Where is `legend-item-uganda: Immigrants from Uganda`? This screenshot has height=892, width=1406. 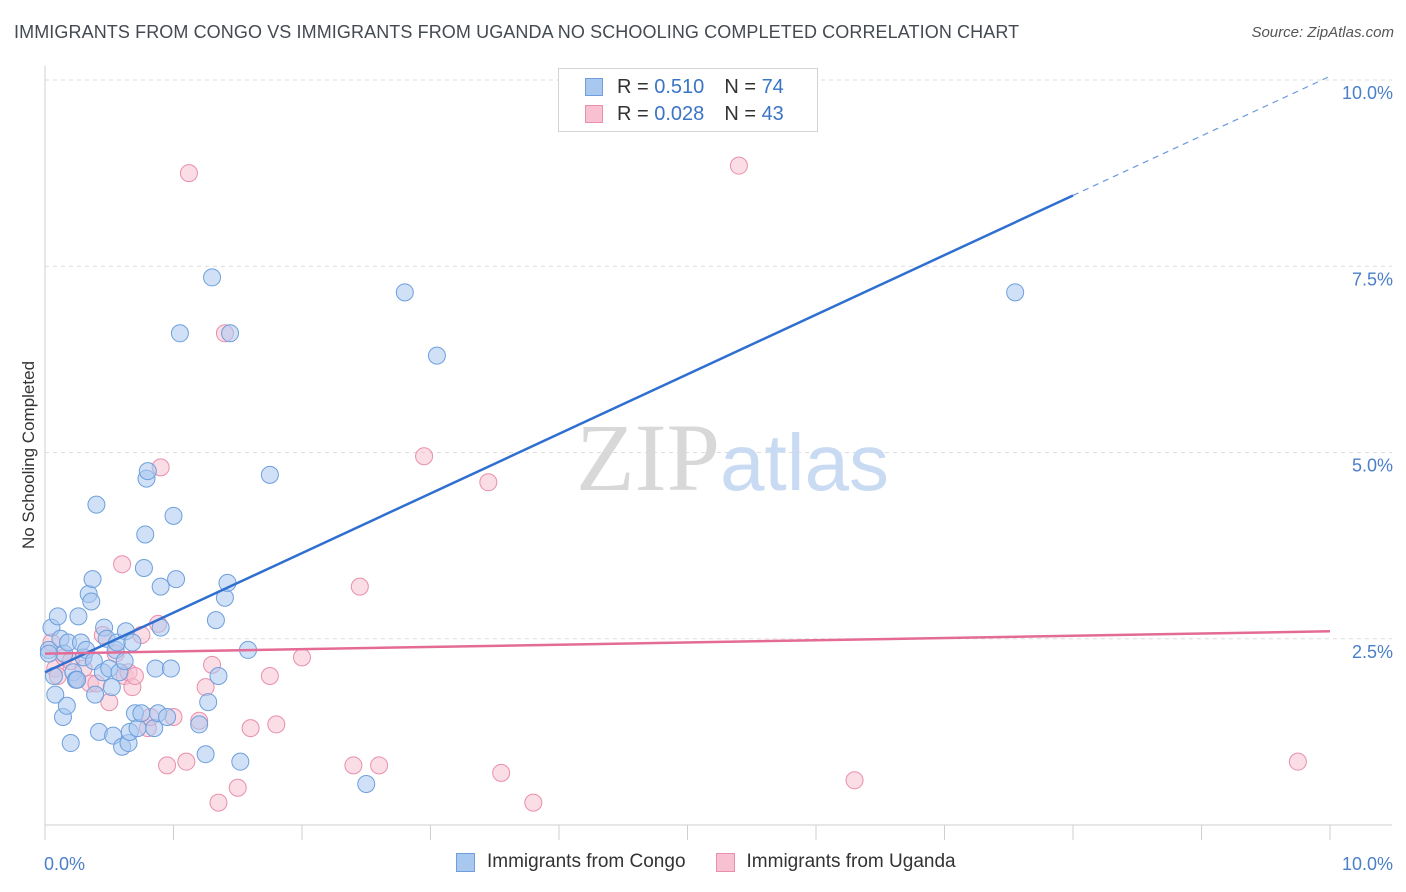 legend-item-uganda: Immigrants from Uganda is located at coordinates (835, 862).